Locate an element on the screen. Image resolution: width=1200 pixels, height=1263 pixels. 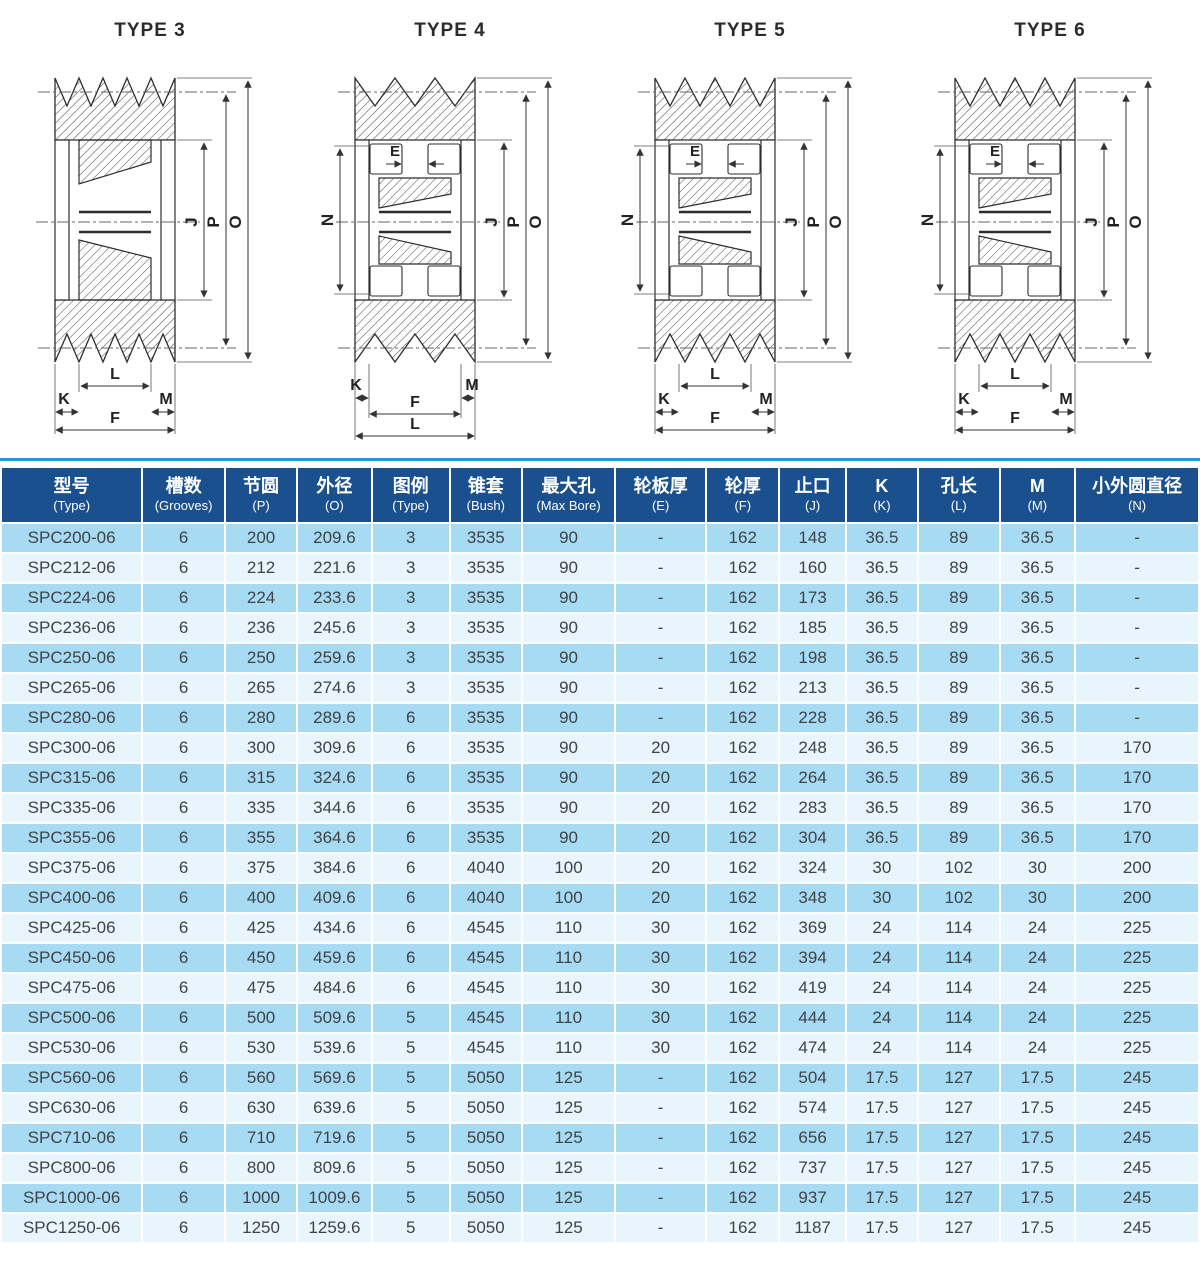
cell: 400 is located at coordinates (261, 898).